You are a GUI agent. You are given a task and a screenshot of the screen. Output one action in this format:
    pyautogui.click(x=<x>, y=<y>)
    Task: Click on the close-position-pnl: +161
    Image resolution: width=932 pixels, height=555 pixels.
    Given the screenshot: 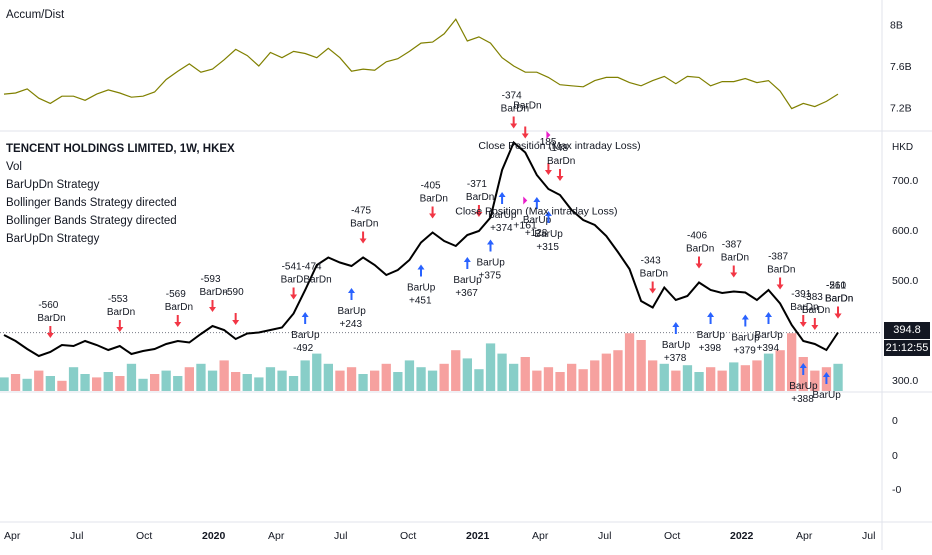 What is the action you would take?
    pyautogui.click(x=525, y=226)
    